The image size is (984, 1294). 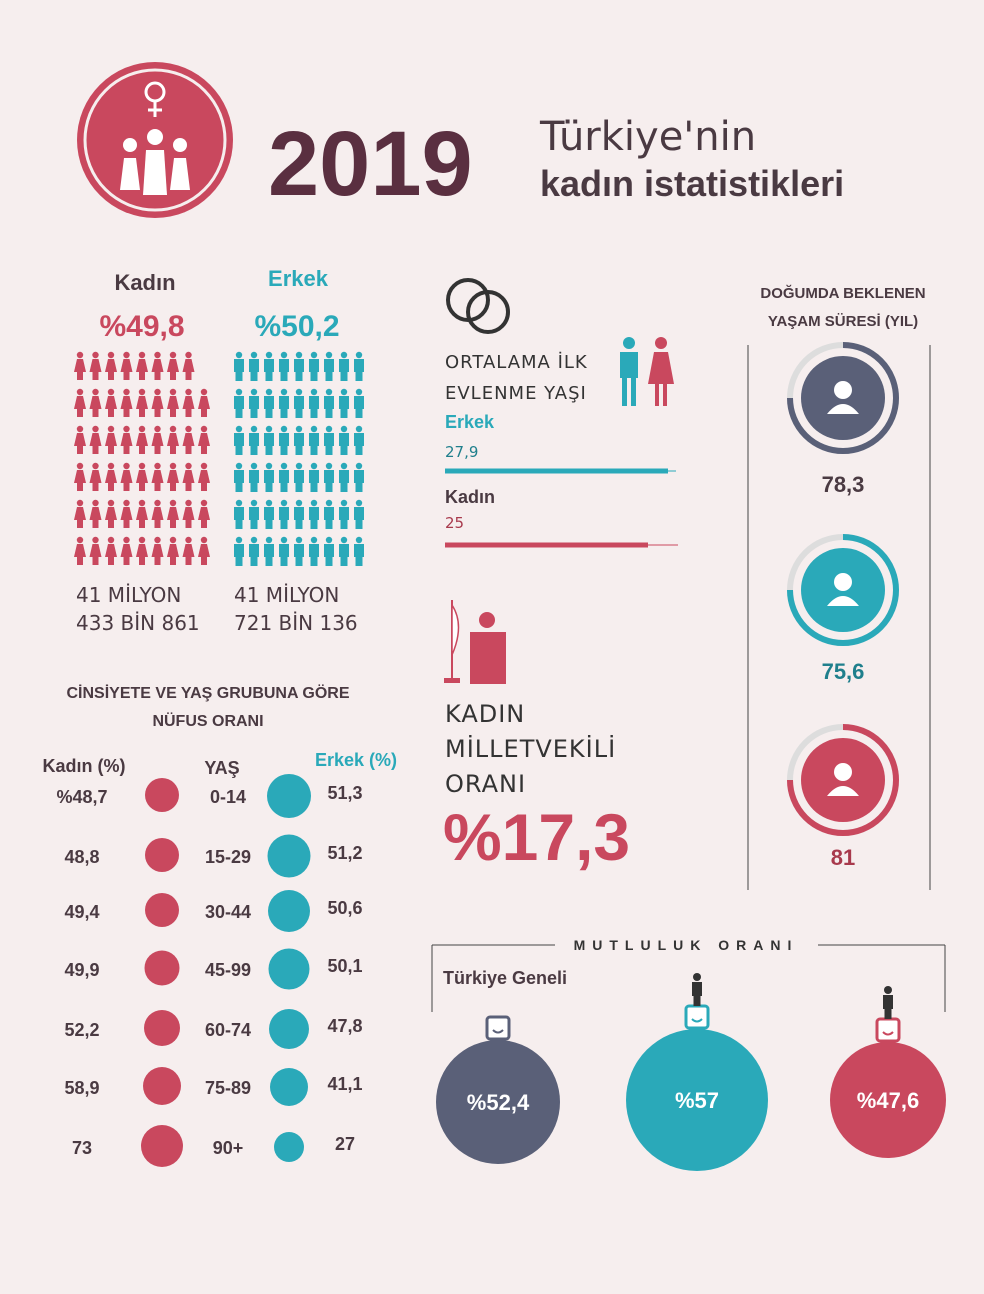 I want to click on happiness-frame, so click(x=688, y=978).